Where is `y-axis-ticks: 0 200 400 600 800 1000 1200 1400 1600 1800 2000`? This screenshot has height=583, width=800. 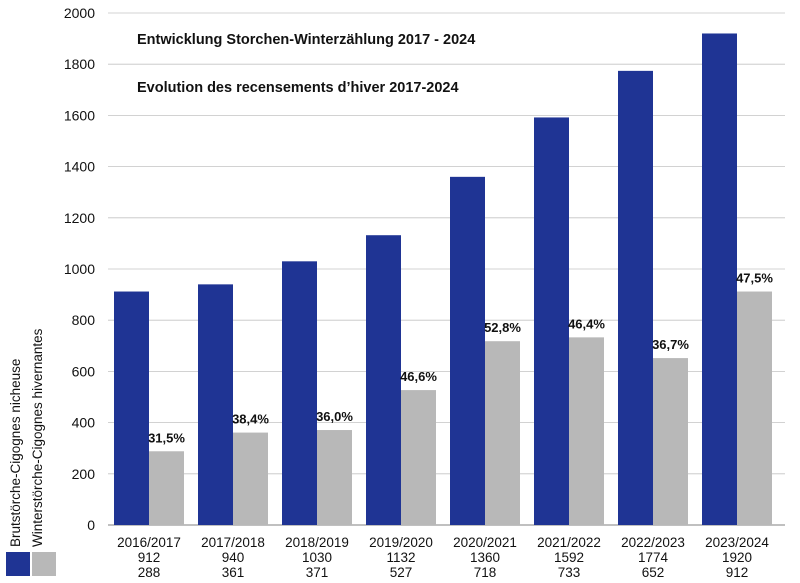 y-axis-ticks: 0 200 400 600 800 1000 1200 1400 1600 1800 2000 is located at coordinates (79, 269).